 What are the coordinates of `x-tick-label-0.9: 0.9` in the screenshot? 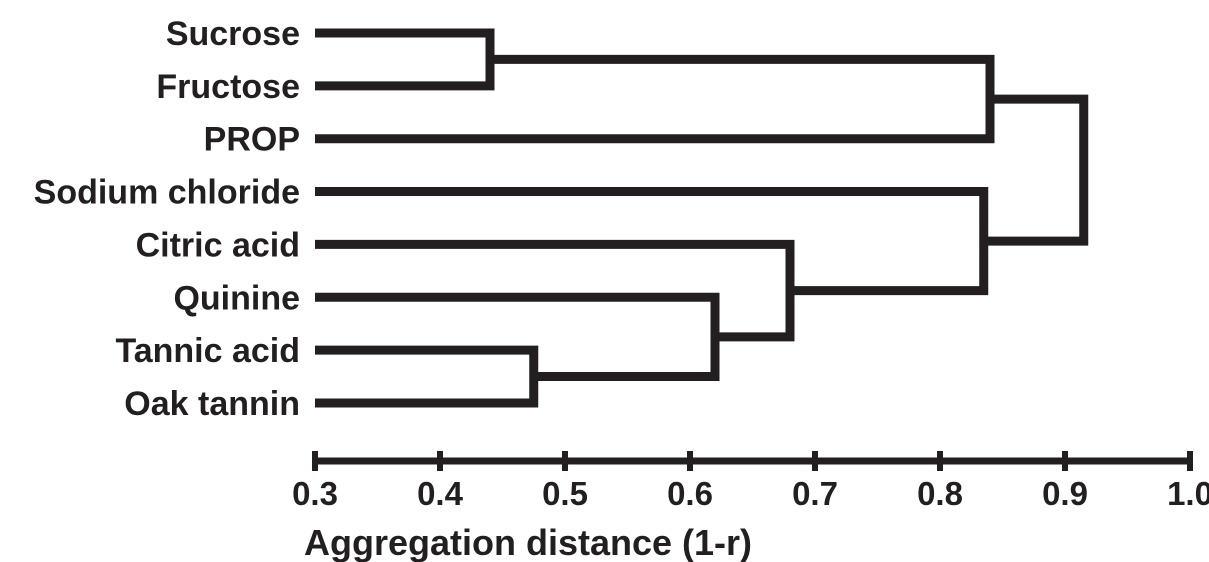 It's located at (1065, 493).